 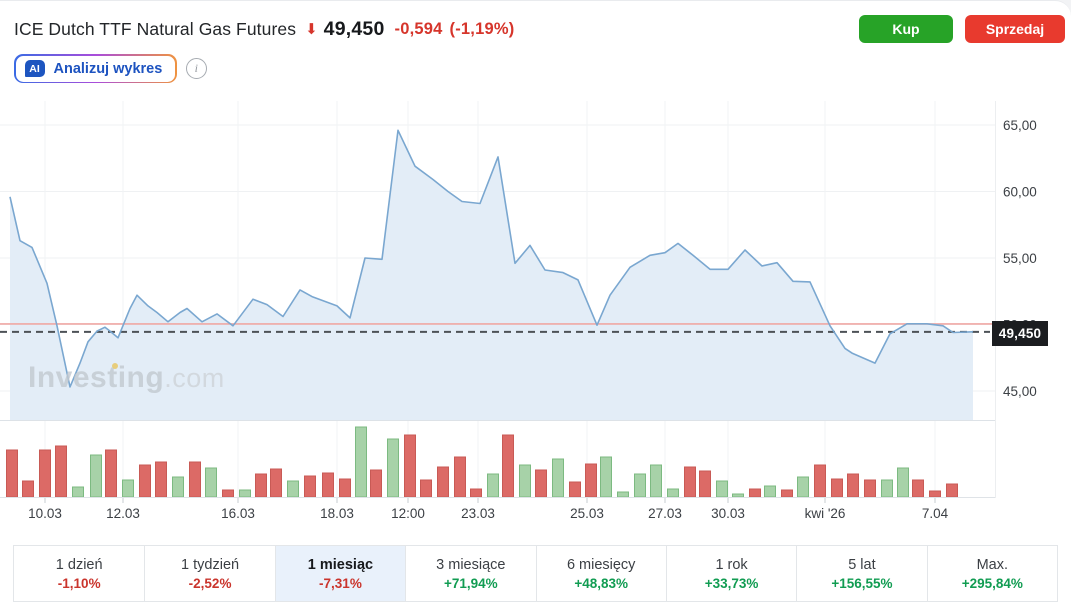 What do you see at coordinates (1020, 391) in the screenshot?
I see `svg-text: 45,00` at bounding box center [1020, 391].